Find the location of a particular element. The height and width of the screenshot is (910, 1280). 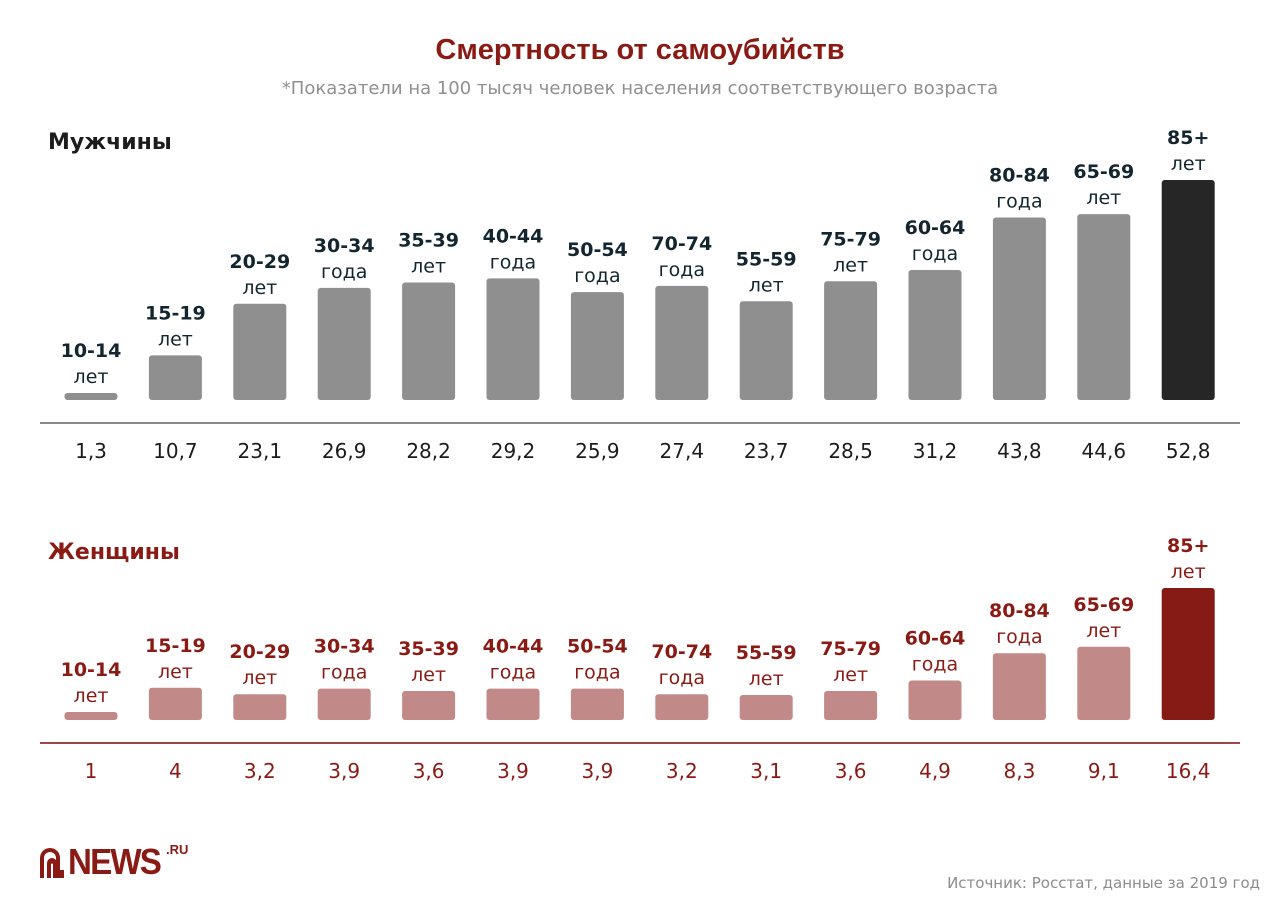

men-age-range-label: 35-39 is located at coordinates (428, 241).